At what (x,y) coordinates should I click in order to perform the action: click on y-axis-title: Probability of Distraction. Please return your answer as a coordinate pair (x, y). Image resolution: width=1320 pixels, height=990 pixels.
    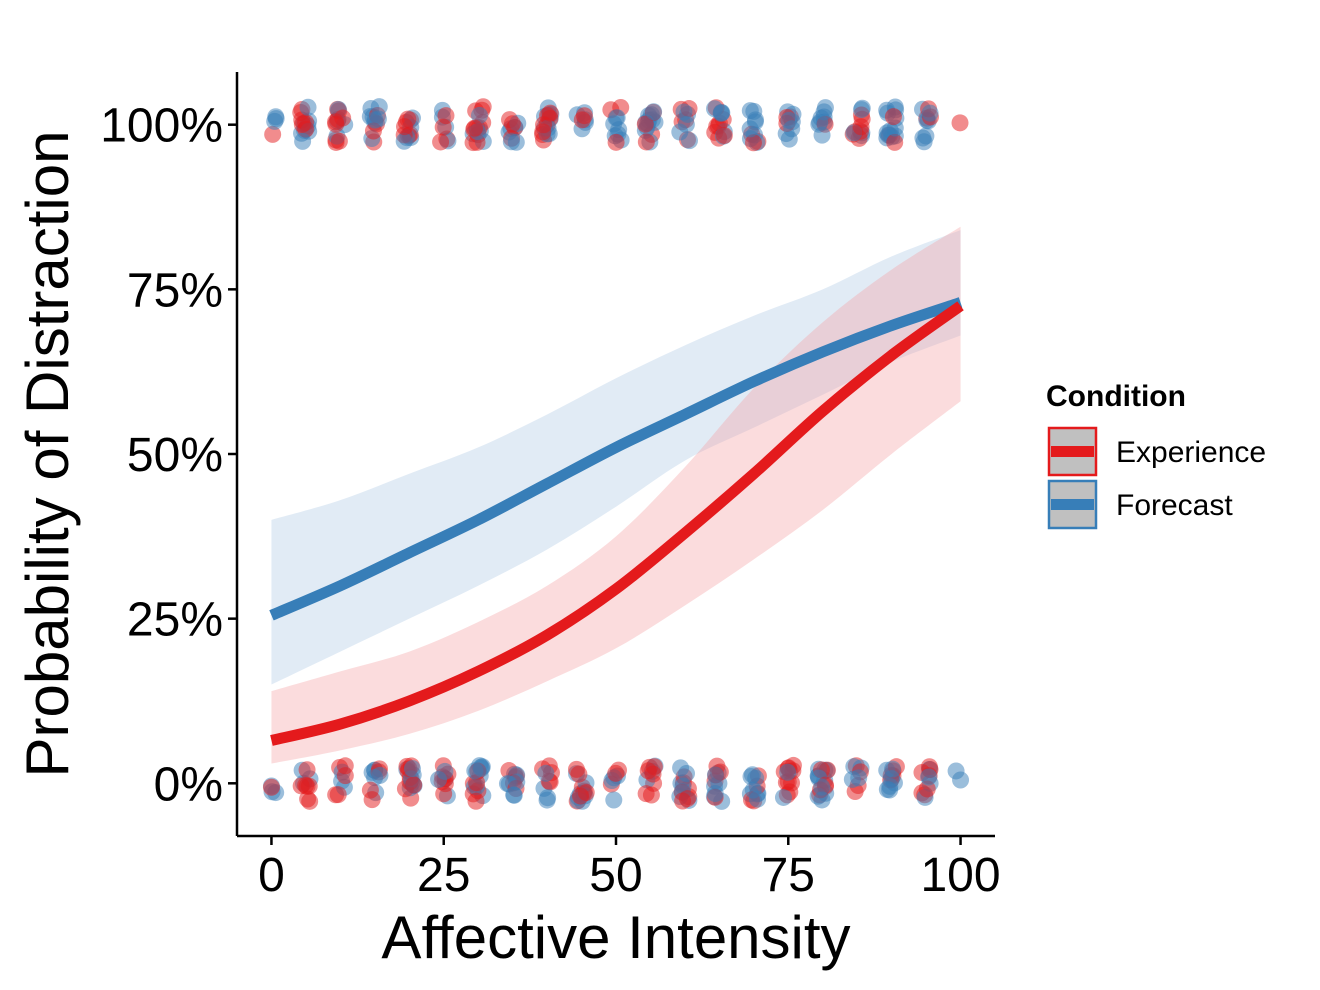
    Looking at the image, I should click on (47, 454).